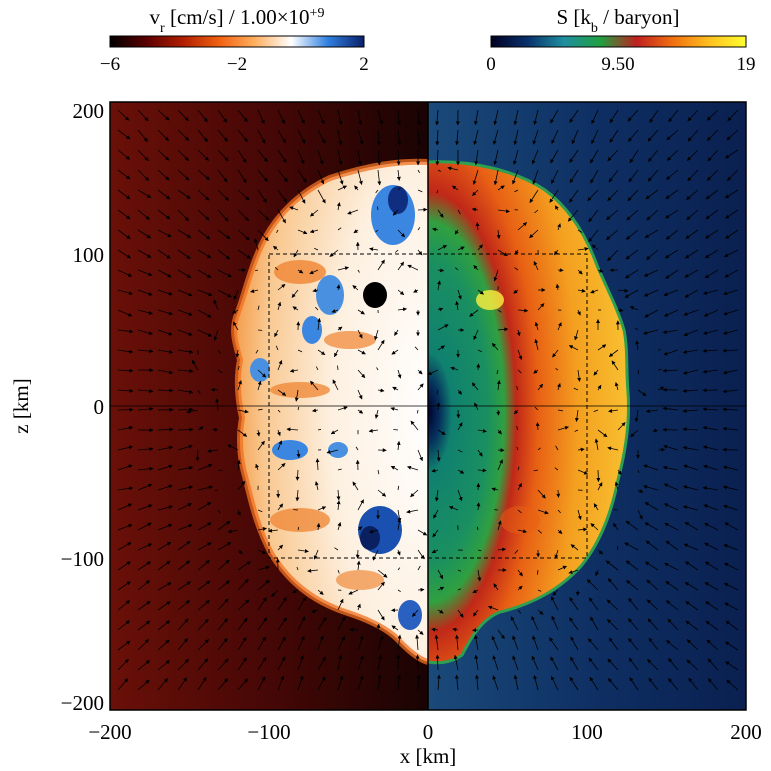  Describe the element at coordinates (618, 41) in the screenshot. I see `entropy-colorbar-bar` at that location.